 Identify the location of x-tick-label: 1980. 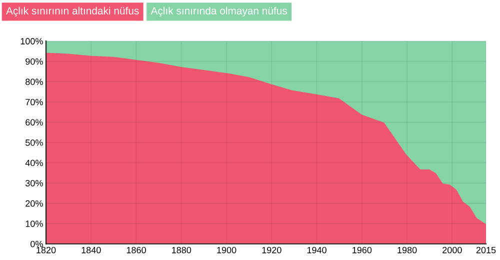
(407, 250).